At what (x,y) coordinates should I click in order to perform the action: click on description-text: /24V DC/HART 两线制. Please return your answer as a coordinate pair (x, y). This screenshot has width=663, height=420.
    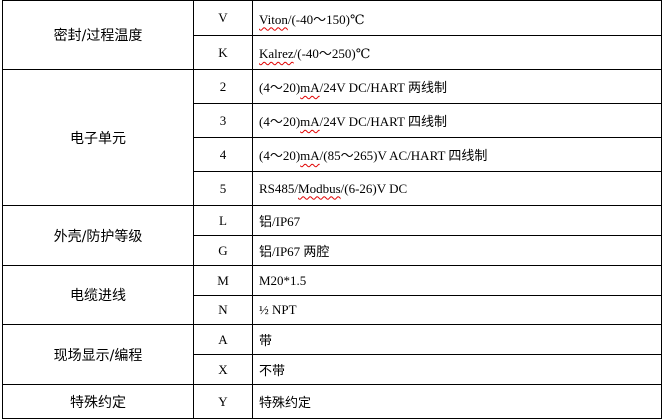
    Looking at the image, I should click on (383, 87).